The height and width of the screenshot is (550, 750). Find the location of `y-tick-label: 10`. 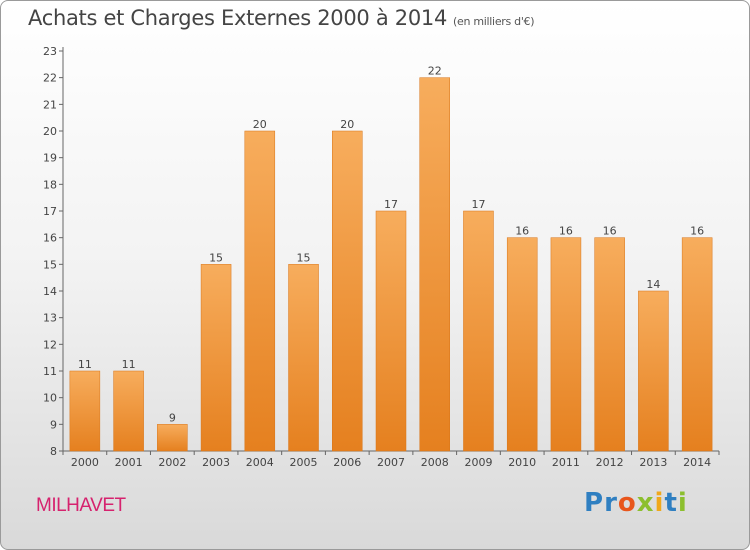

y-tick-label: 10 is located at coordinates (50, 398).